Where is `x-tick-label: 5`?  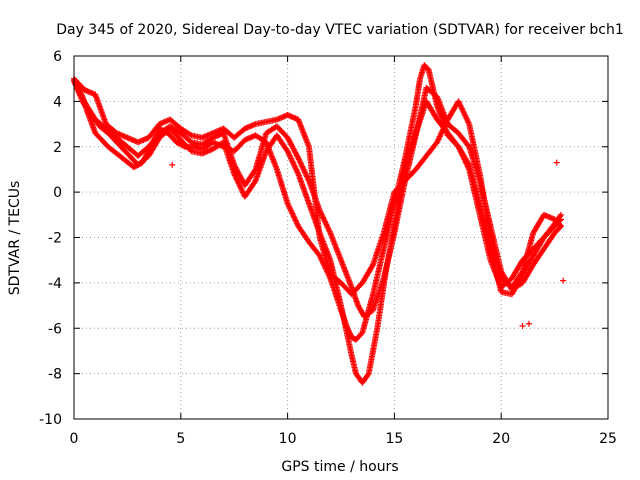
x-tick-label: 5 is located at coordinates (180, 439).